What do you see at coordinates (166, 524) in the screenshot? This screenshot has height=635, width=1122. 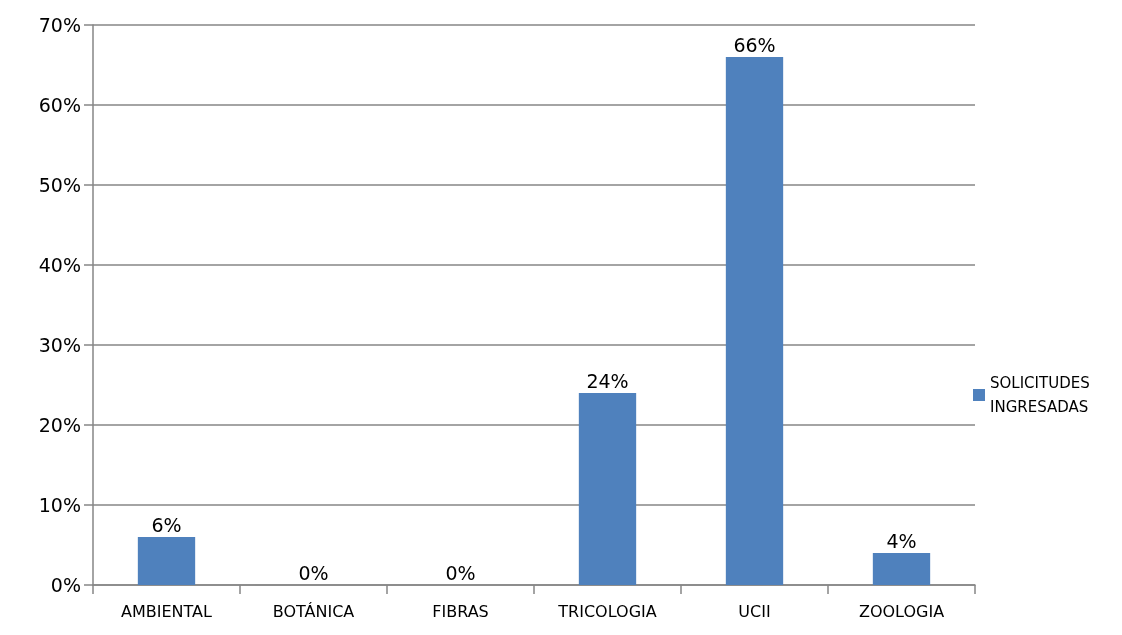 I see `data-label: 6%` at bounding box center [166, 524].